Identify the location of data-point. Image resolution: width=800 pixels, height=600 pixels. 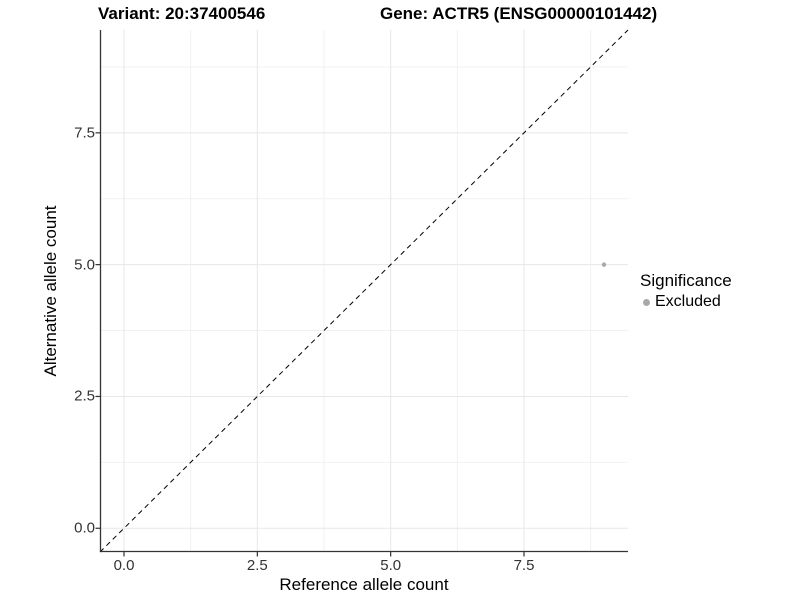
(604, 264).